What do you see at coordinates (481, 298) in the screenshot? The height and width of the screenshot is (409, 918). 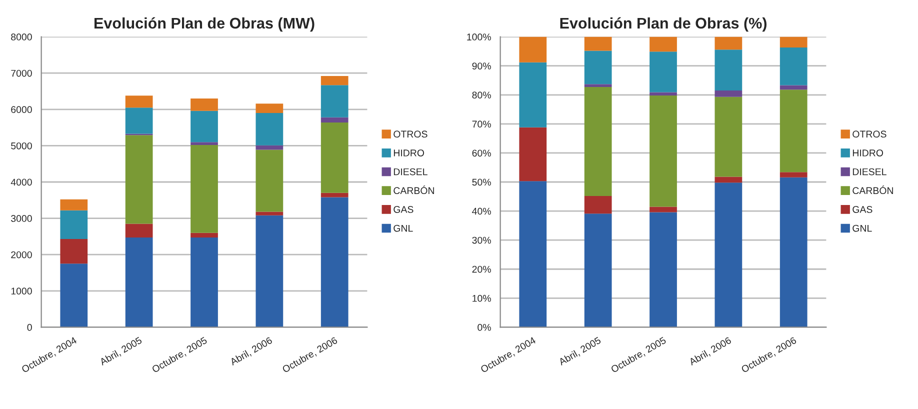 I see `y-tick-label: 10%` at bounding box center [481, 298].